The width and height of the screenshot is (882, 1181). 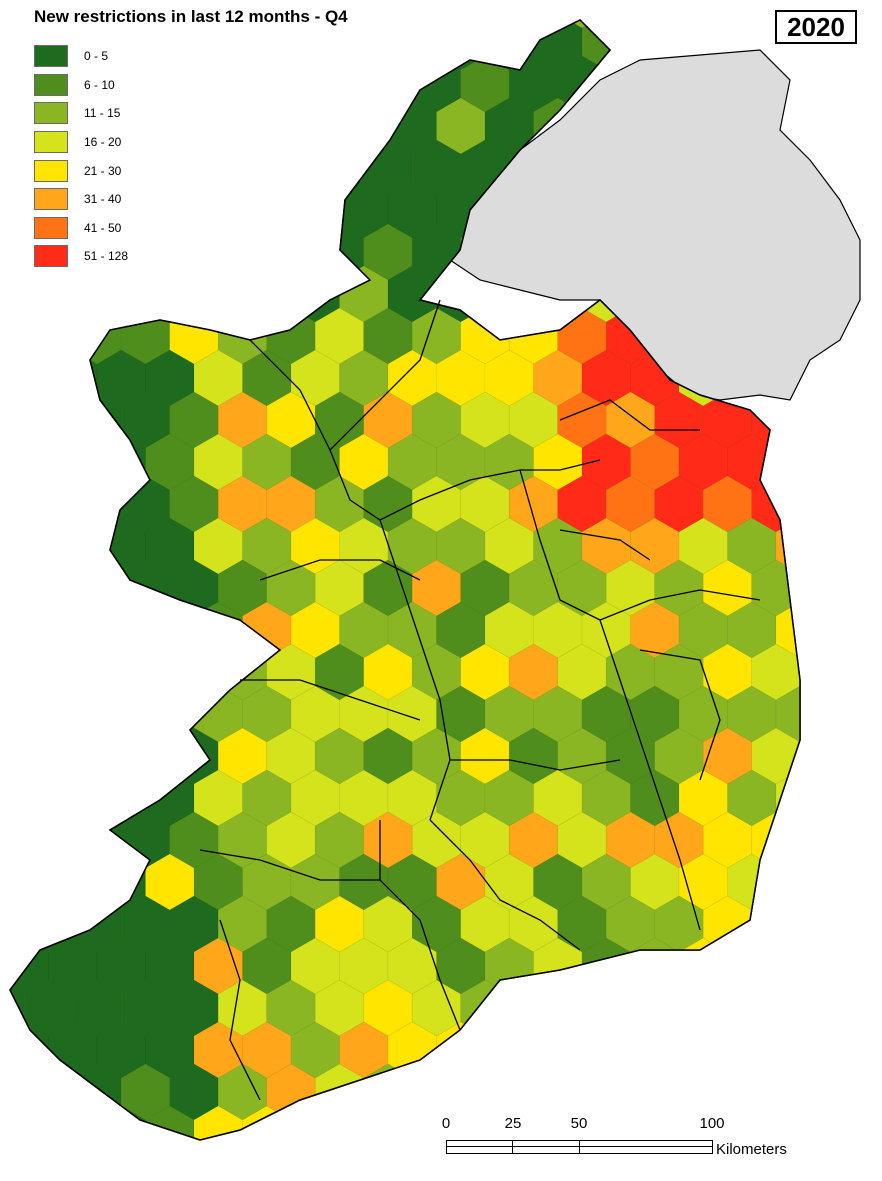 I want to click on legend-item: 41 - 50, so click(x=81, y=228).